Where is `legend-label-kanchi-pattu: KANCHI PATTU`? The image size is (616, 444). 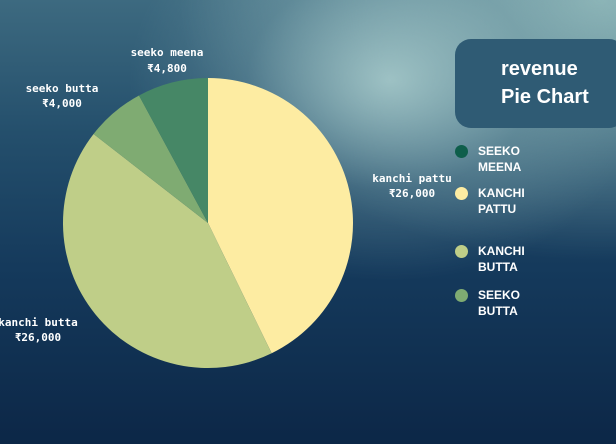 legend-label-kanchi-pattu: KANCHI PATTU is located at coordinates (501, 201).